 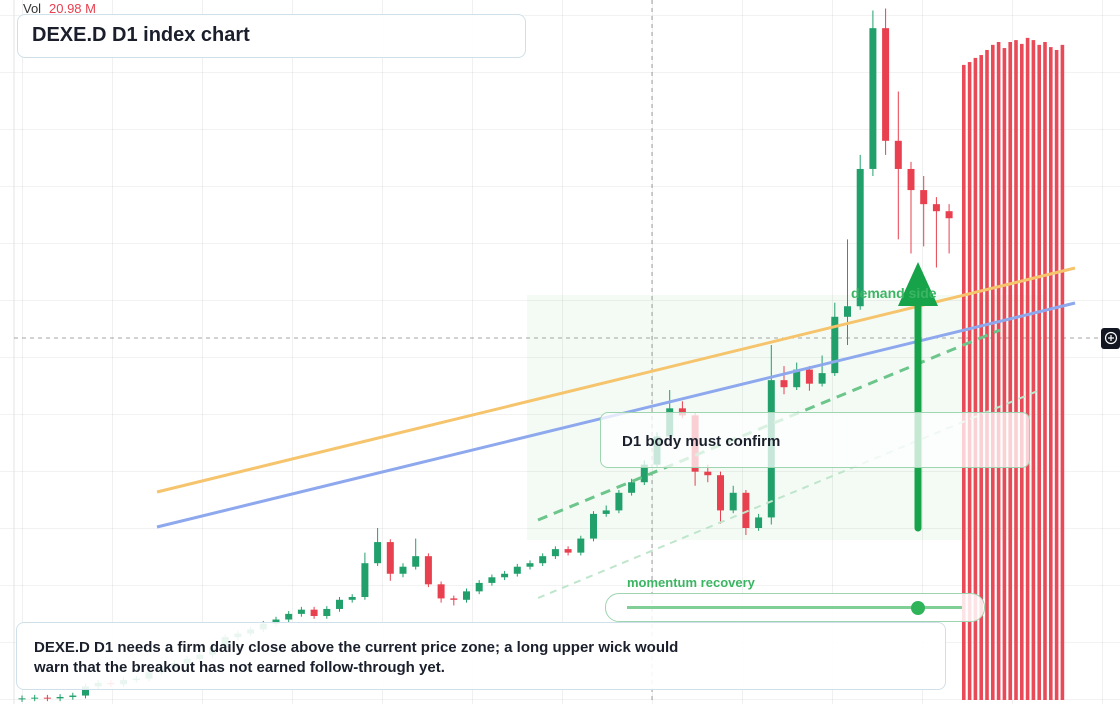 What do you see at coordinates (72, 8) in the screenshot?
I see `volume-readout: 20.98 M` at bounding box center [72, 8].